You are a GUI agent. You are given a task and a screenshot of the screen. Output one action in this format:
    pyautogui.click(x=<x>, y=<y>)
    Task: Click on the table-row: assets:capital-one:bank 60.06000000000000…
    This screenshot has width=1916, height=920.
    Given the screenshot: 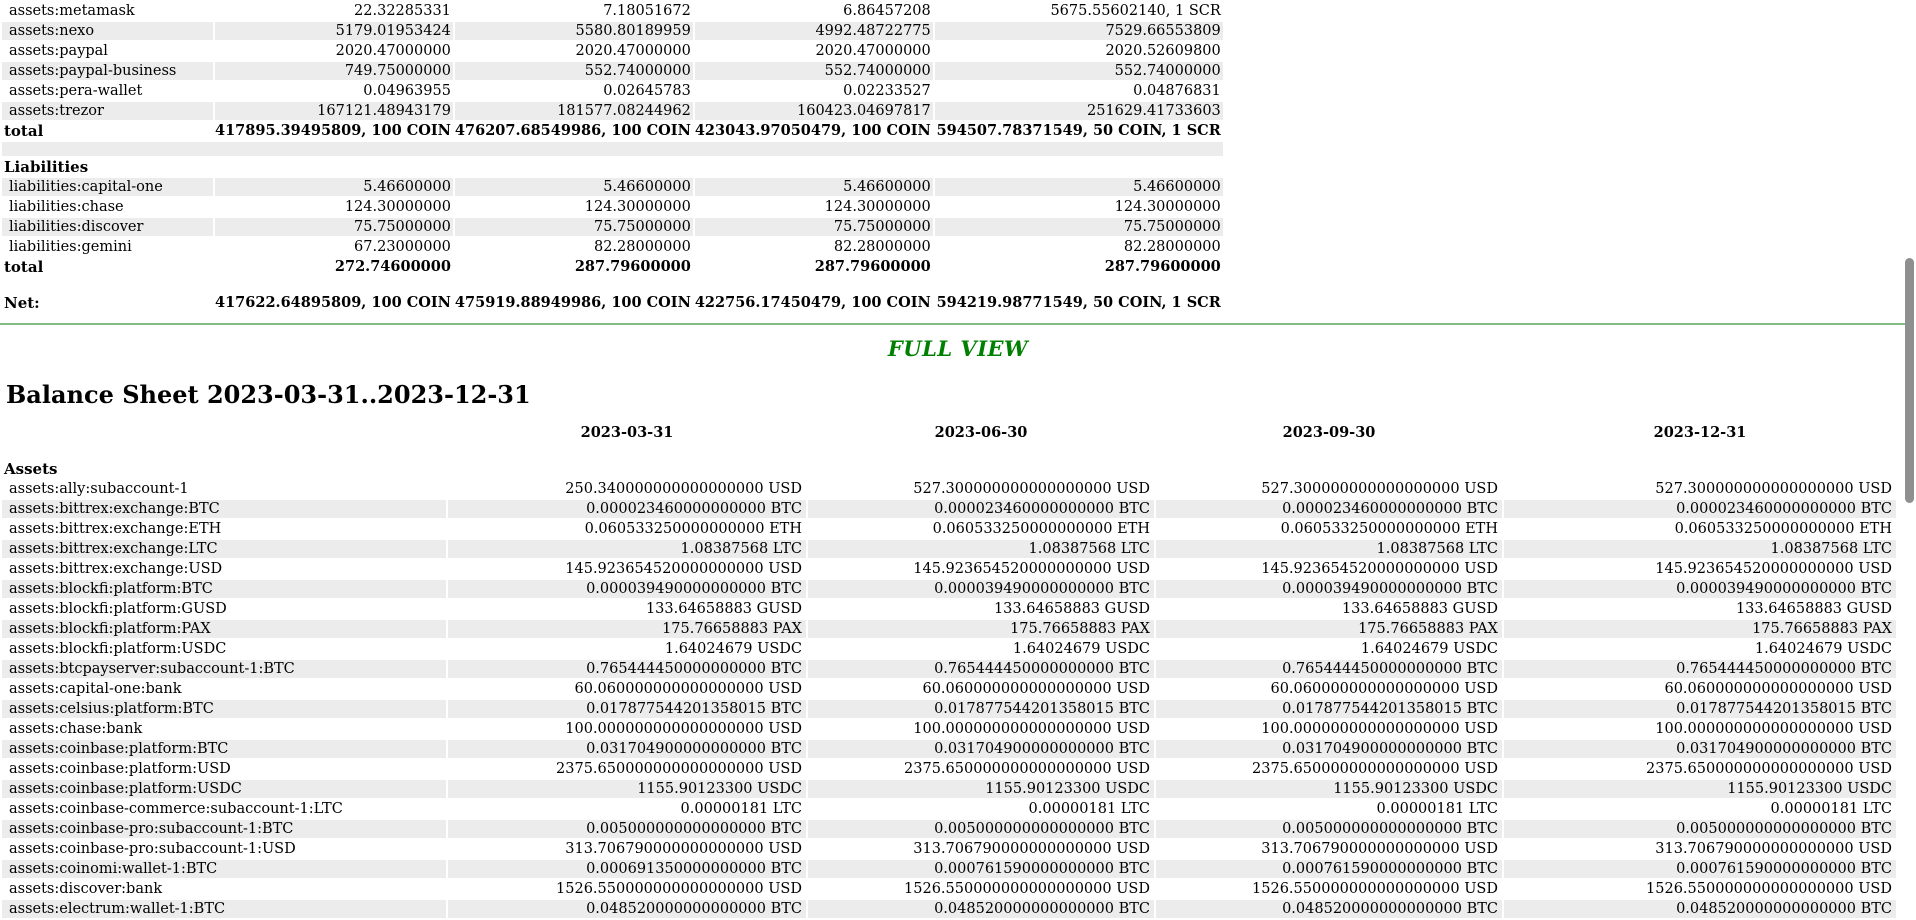 What is the action you would take?
    pyautogui.click(x=949, y=689)
    